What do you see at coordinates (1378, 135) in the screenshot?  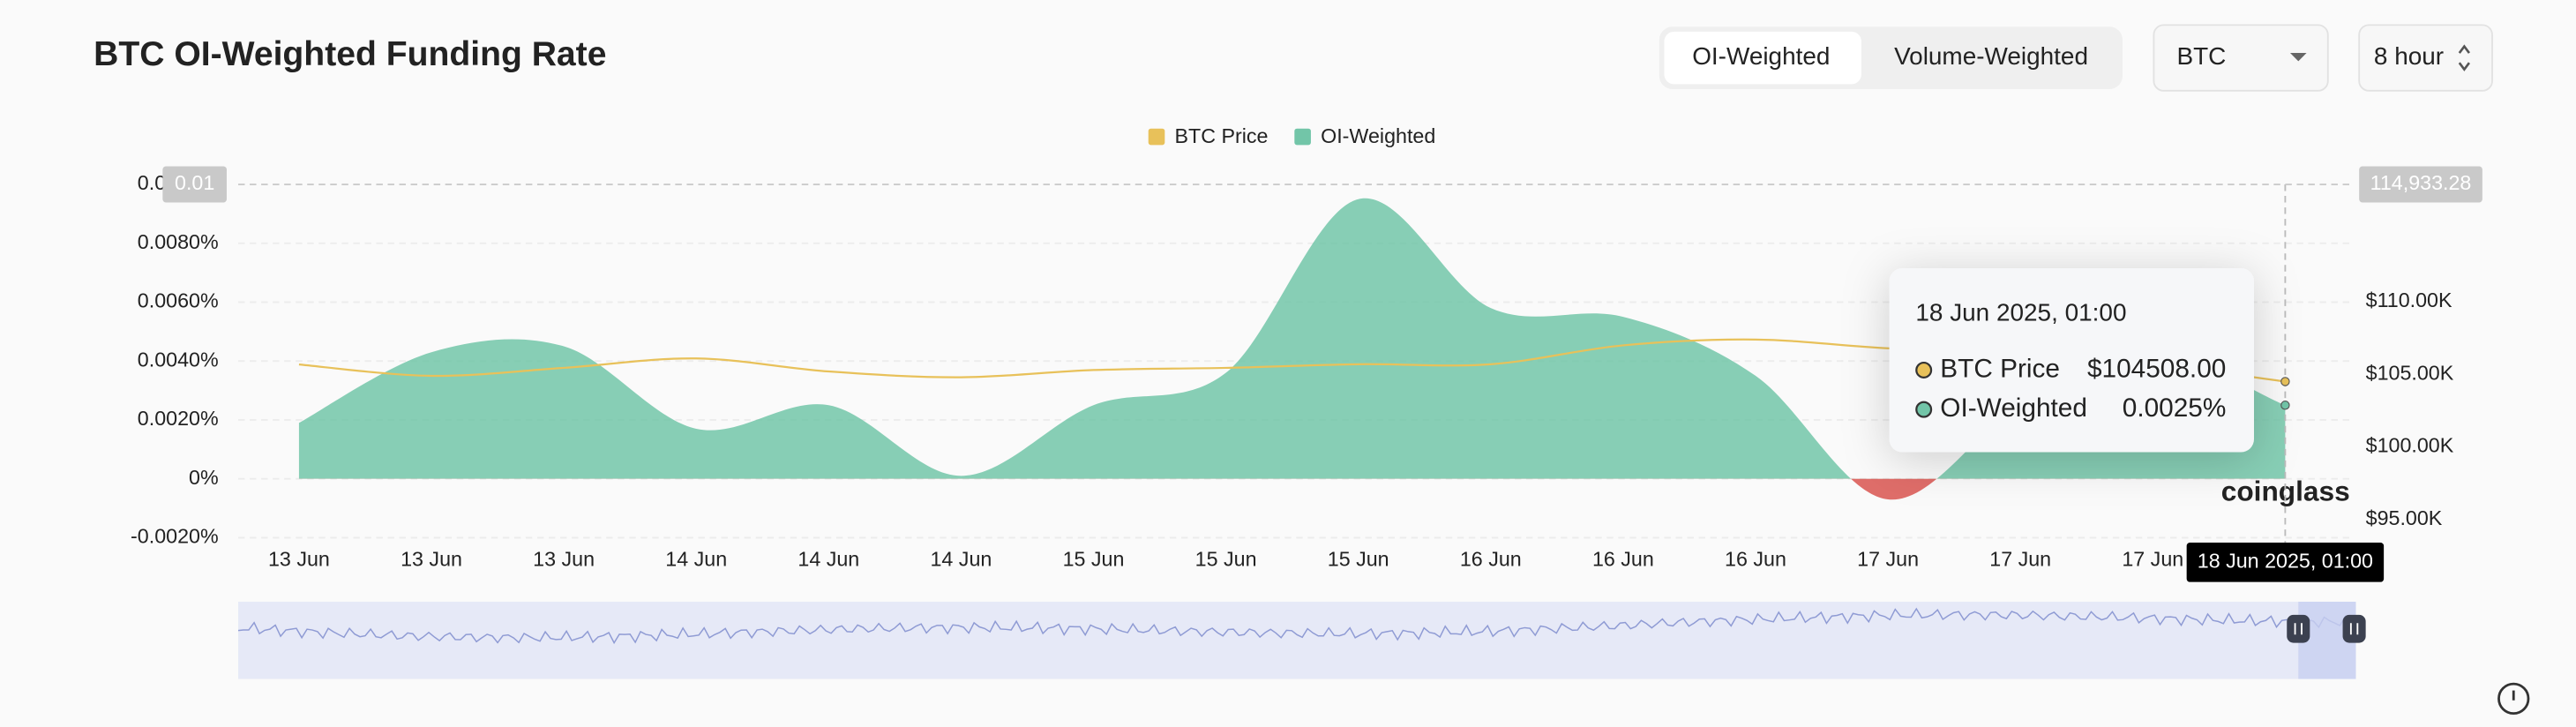 I see `legend-label: OI-Weighted` at bounding box center [1378, 135].